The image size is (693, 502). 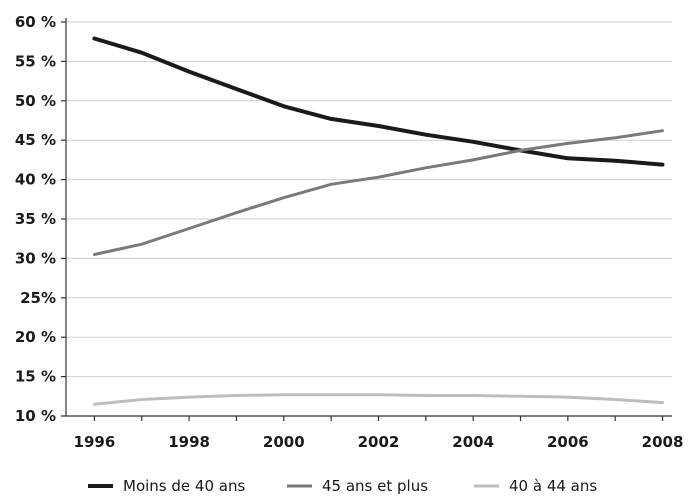 I want to click on y-tick-label: 15 %, so click(x=35, y=377).